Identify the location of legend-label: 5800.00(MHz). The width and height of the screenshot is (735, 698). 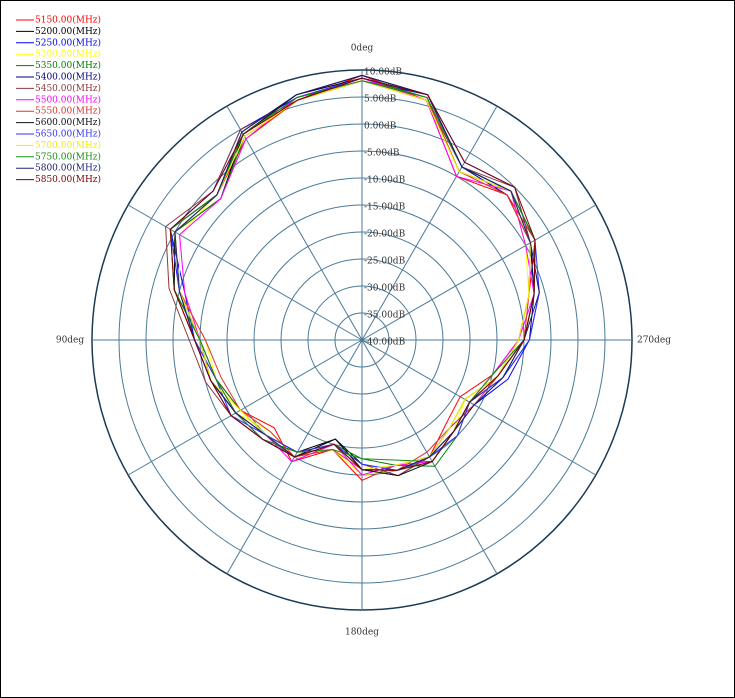
(68, 168).